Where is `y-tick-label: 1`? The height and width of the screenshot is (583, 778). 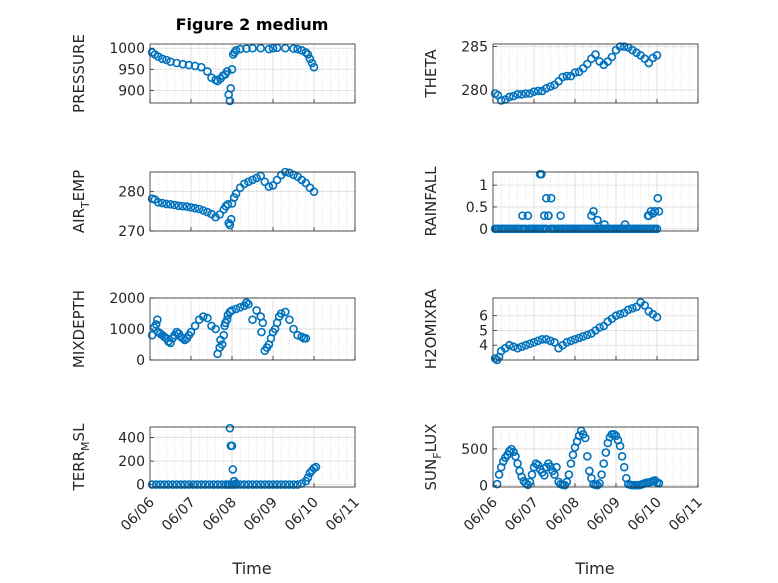
y-tick-label: 1 is located at coordinates (483, 186).